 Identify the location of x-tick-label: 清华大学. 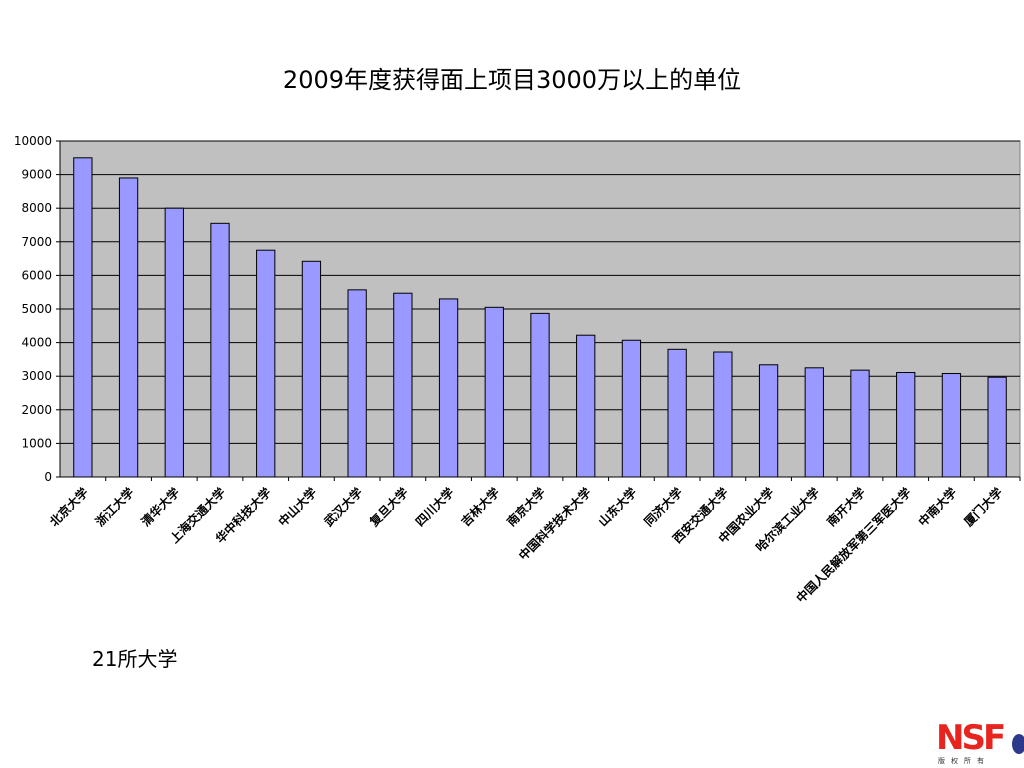
(160, 507).